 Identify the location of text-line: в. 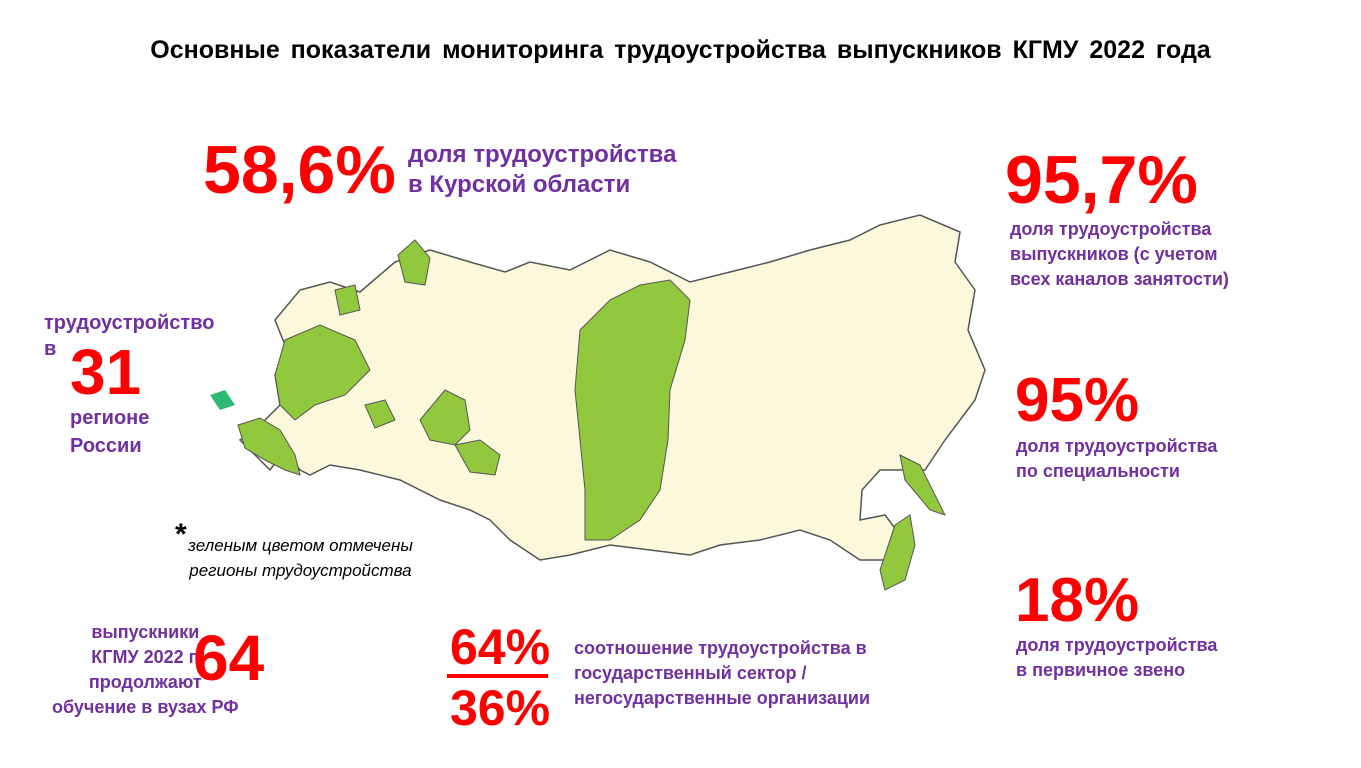
(50, 349).